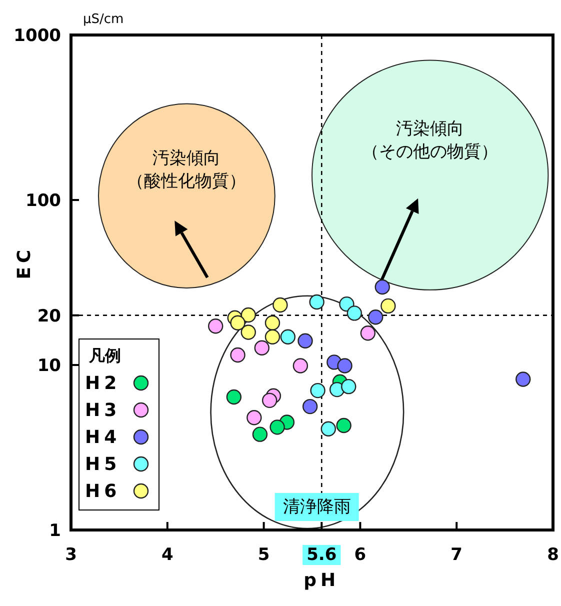  Describe the element at coordinates (103, 410) in the screenshot. I see `legend-label: H3` at that location.